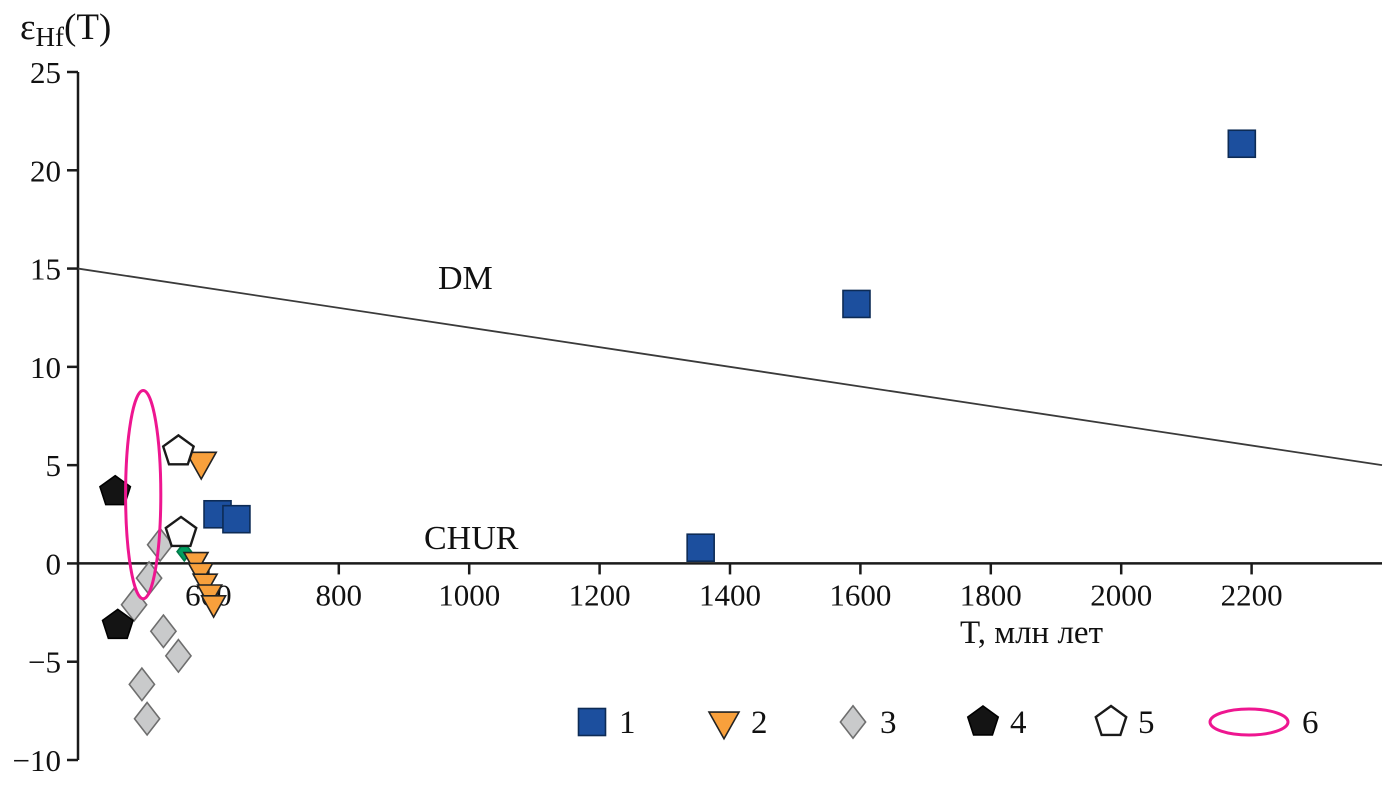 The image size is (1387, 787). I want to click on x-tick-label: 1000, so click(469, 594).